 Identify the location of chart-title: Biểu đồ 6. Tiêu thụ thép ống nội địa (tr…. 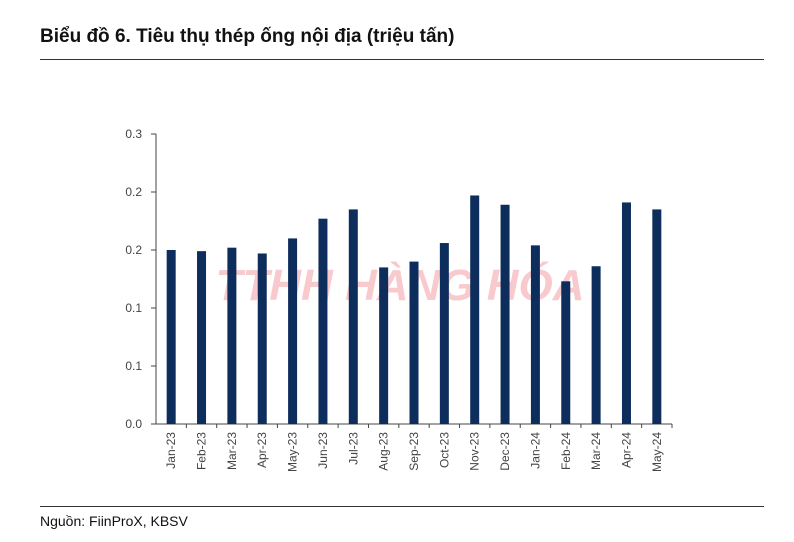
(247, 36).